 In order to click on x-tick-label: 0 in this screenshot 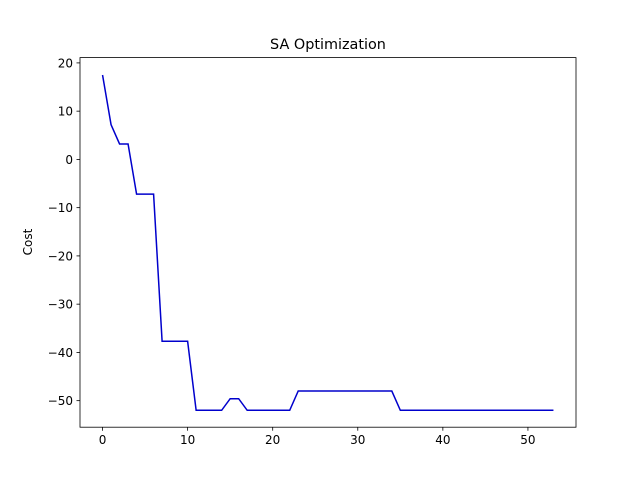, I will do `click(103, 440)`.